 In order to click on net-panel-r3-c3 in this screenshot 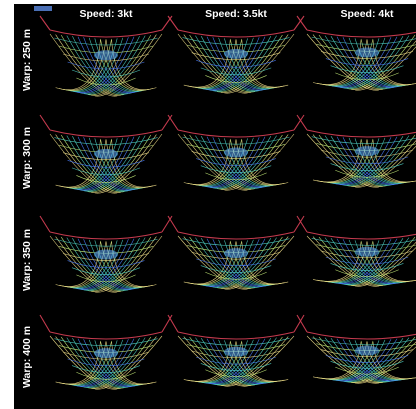, I will do `click(356, 251)`.